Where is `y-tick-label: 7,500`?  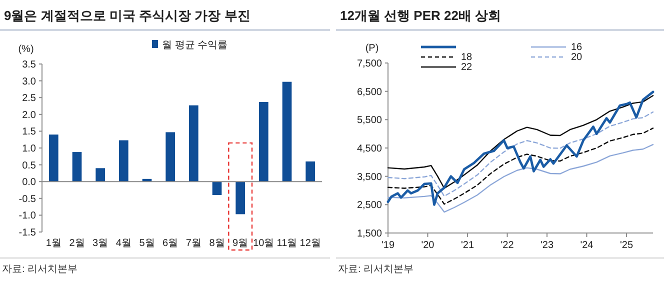 y-tick-label: 7,500 is located at coordinates (369, 64).